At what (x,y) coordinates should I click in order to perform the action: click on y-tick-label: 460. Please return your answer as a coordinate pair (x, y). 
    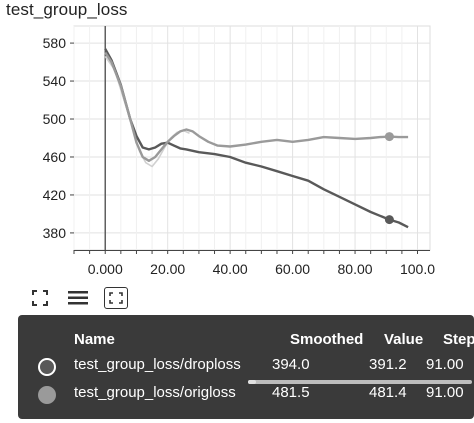
    Looking at the image, I should click on (55, 157).